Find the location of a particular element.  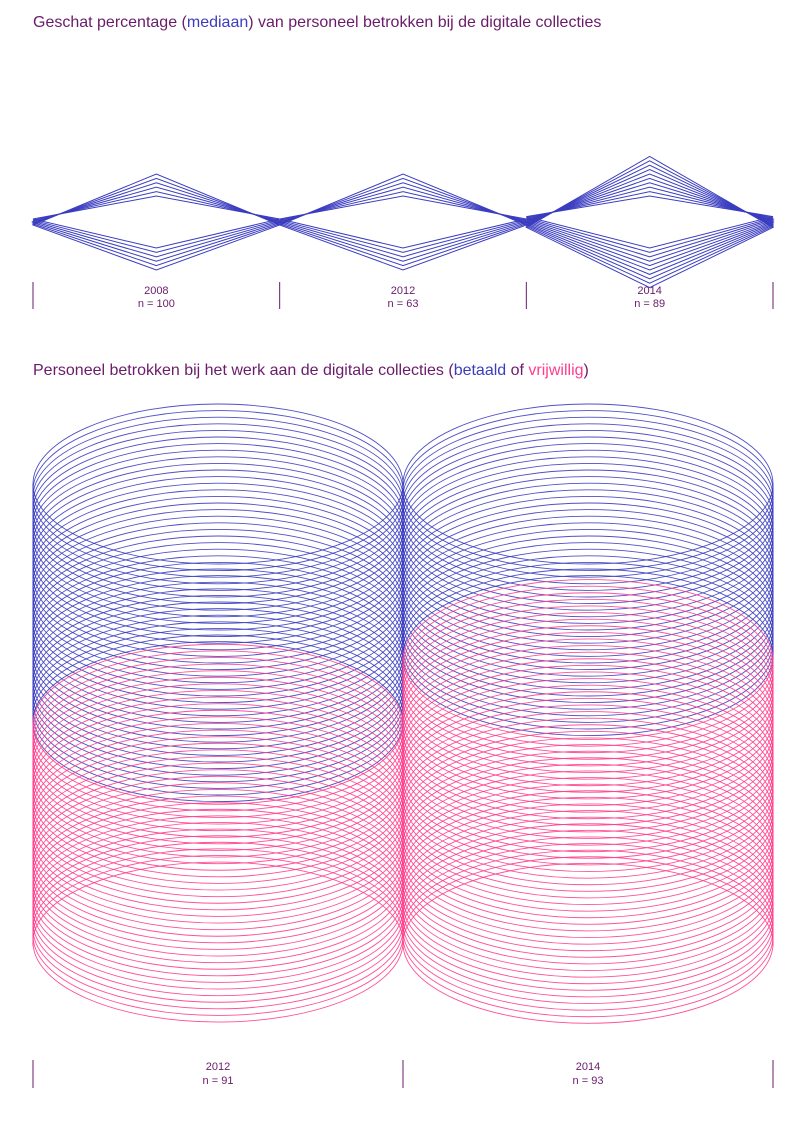

chart1-mark-2014 is located at coordinates (649, 222).